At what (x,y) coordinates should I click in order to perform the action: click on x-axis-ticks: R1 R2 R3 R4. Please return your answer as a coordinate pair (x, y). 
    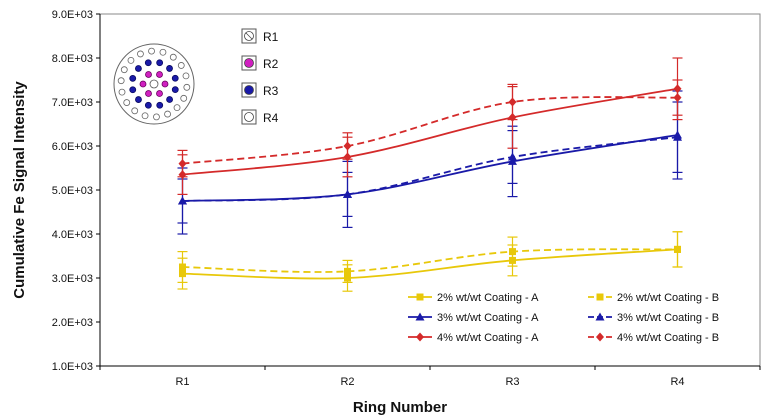
    Looking at the image, I should click on (430, 377).